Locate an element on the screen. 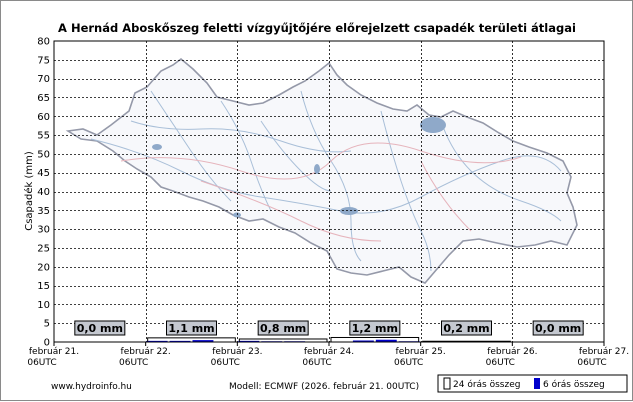  y-tick-label: 10 is located at coordinates (43, 305).